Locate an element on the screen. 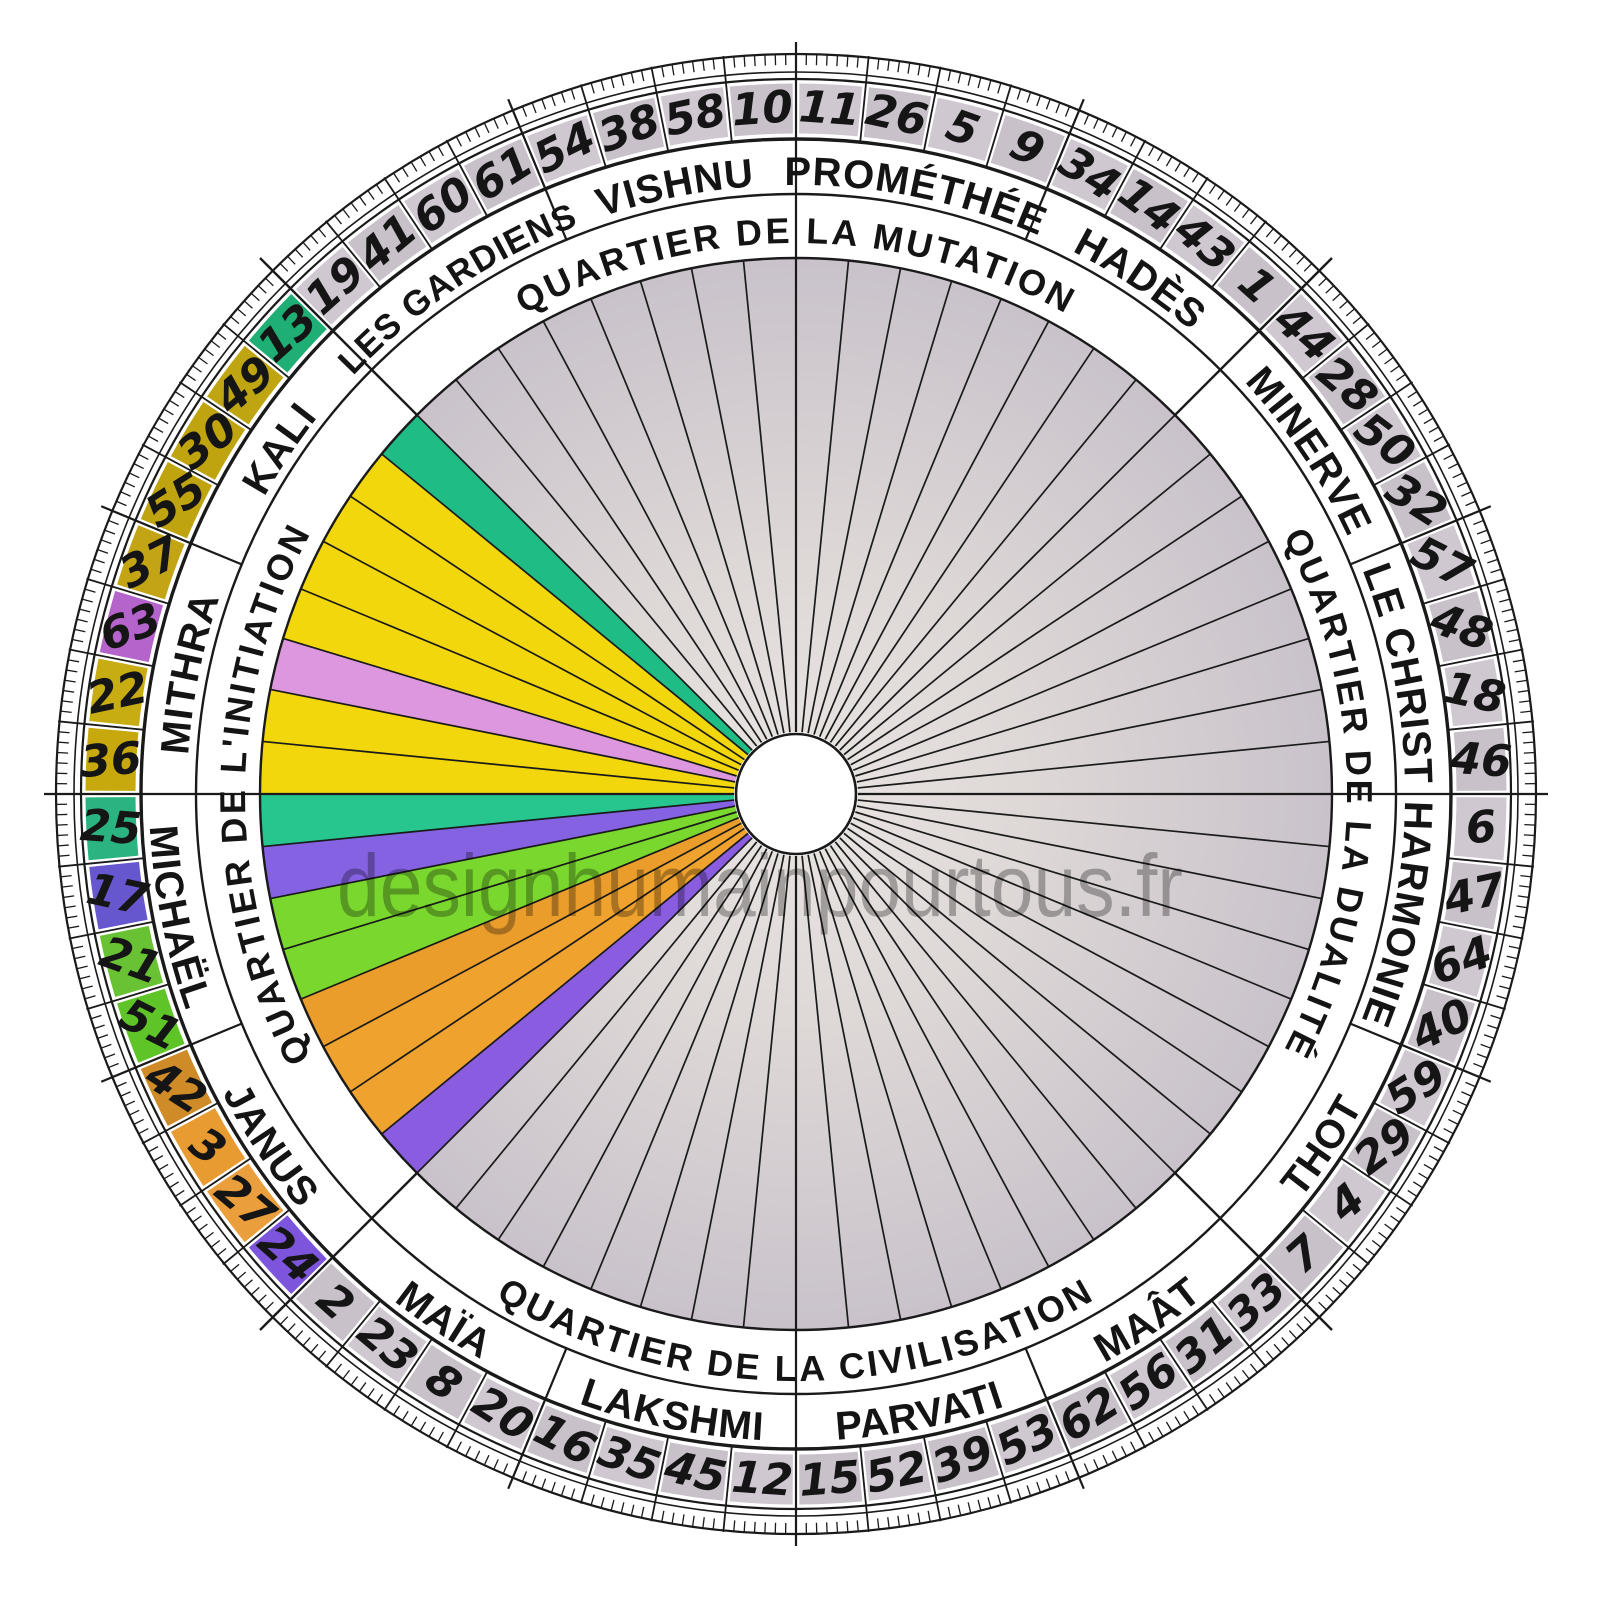 The width and height of the screenshot is (1600, 1600). godhead-boundary-line is located at coordinates (171, 1052).